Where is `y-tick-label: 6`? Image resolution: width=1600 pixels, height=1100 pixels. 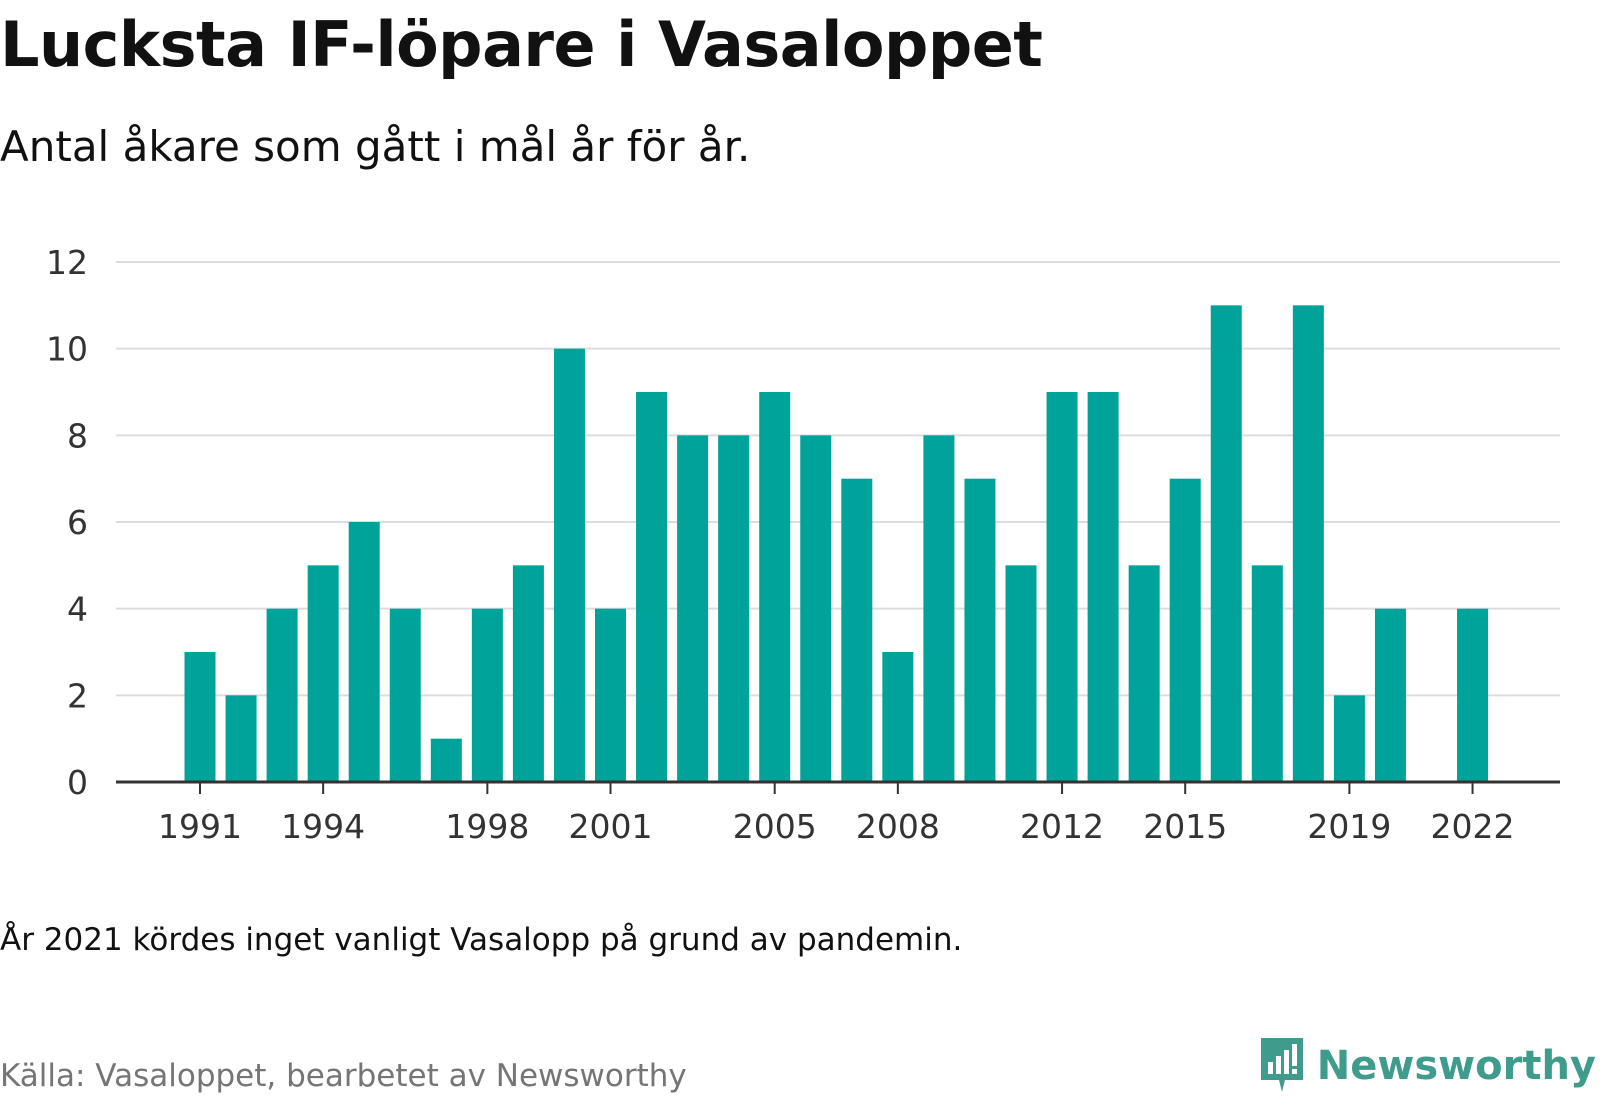 y-tick-label: 6 is located at coordinates (77, 522).